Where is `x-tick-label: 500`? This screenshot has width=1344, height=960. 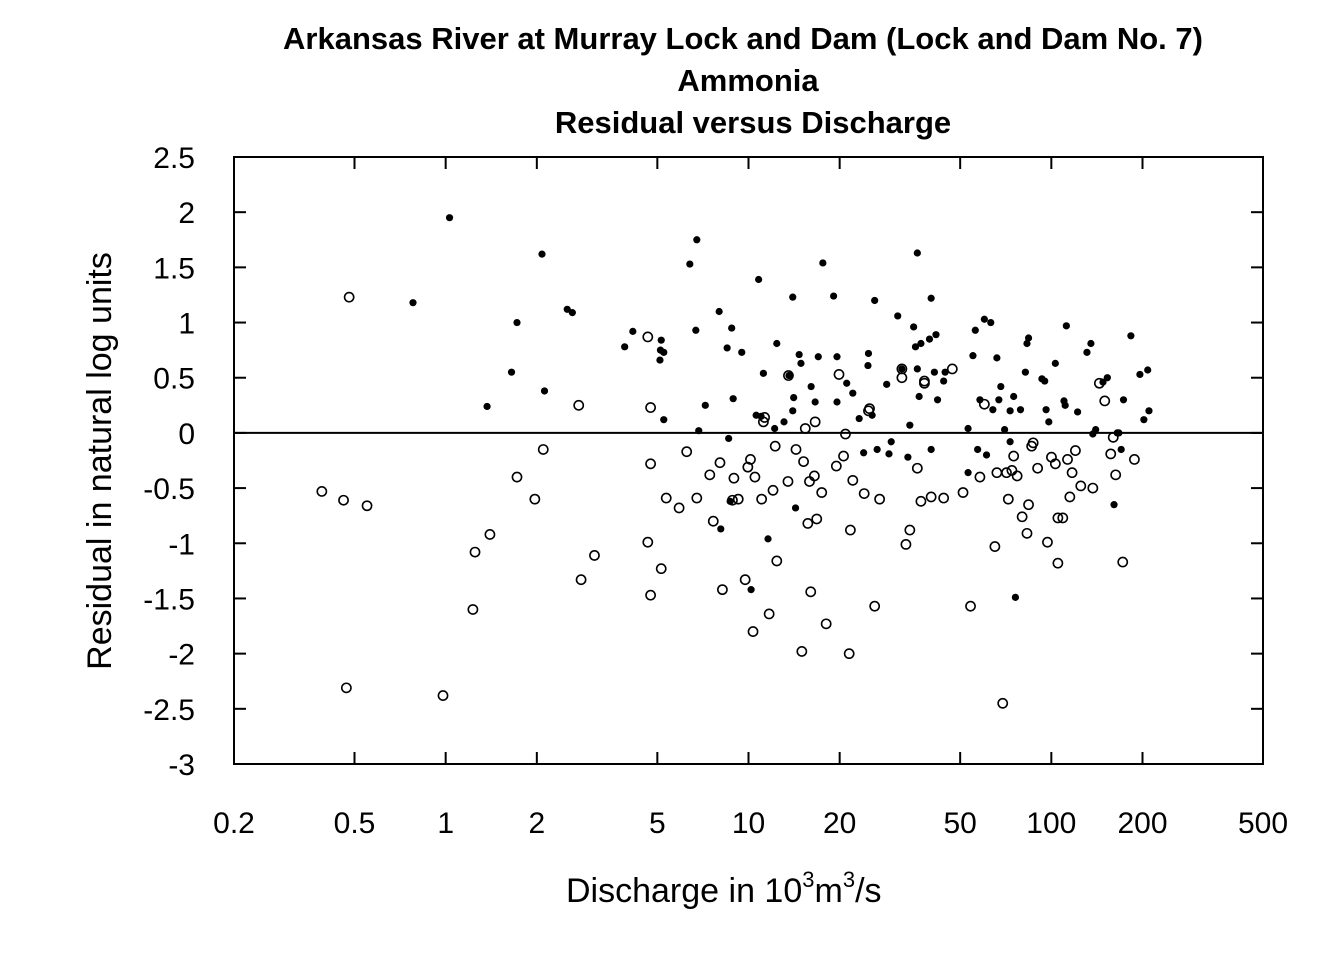 x-tick-label: 500 is located at coordinates (1263, 823).